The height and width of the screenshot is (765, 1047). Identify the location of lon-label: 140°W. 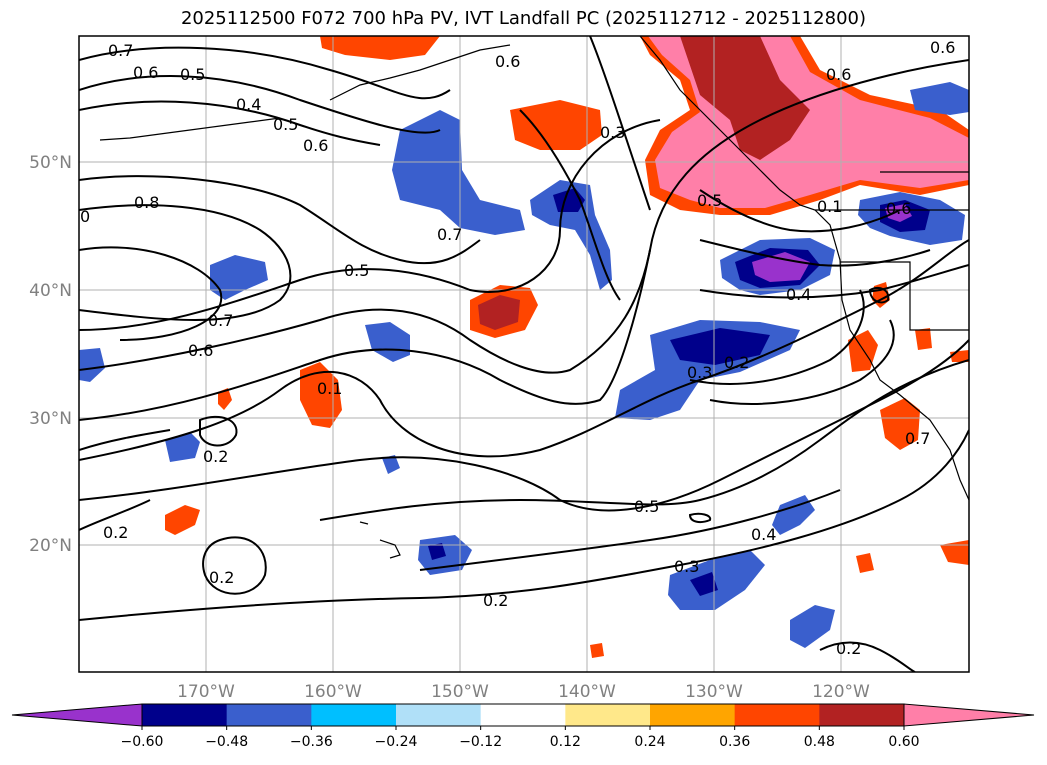
(587, 692).